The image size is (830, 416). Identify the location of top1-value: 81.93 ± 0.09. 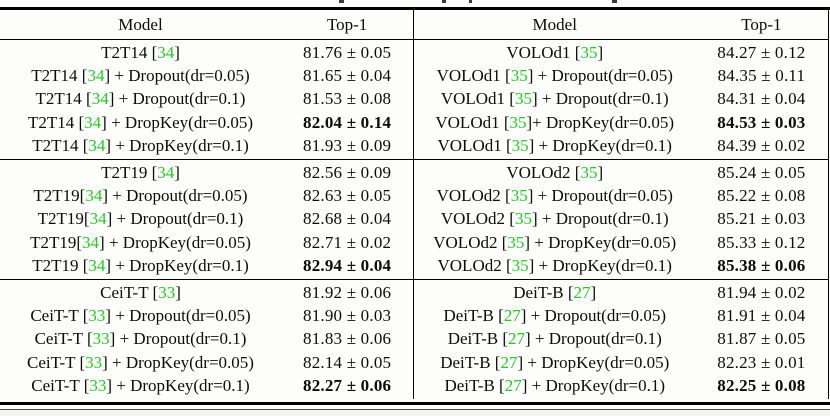
(347, 145).